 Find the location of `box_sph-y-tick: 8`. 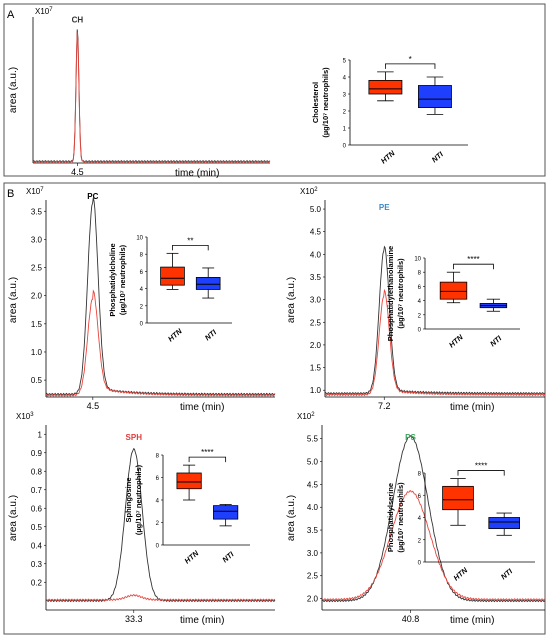

box_sph-y-tick: 8 is located at coordinates (158, 457).